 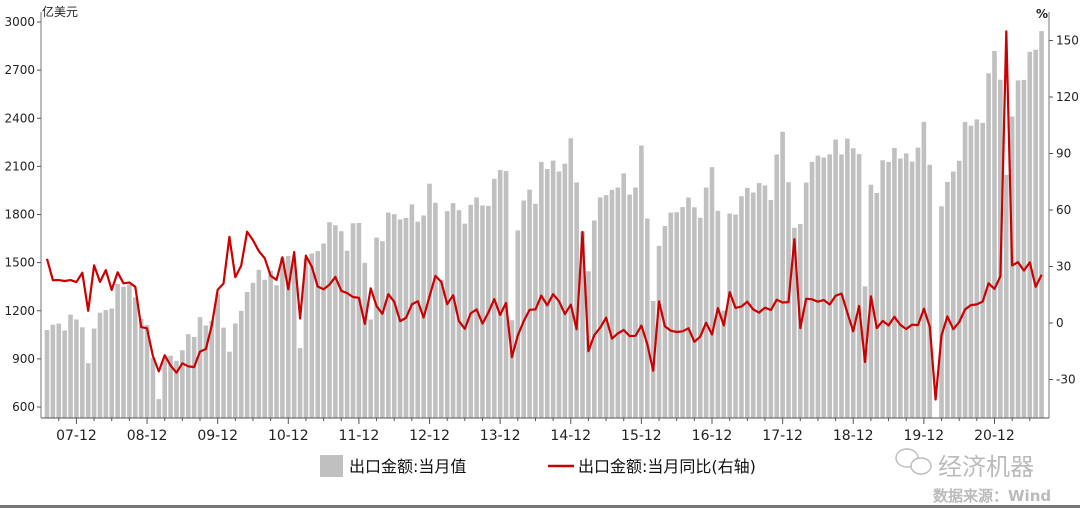 What do you see at coordinates (1042, 14) in the screenshot?
I see `right-axis-unit: %` at bounding box center [1042, 14].